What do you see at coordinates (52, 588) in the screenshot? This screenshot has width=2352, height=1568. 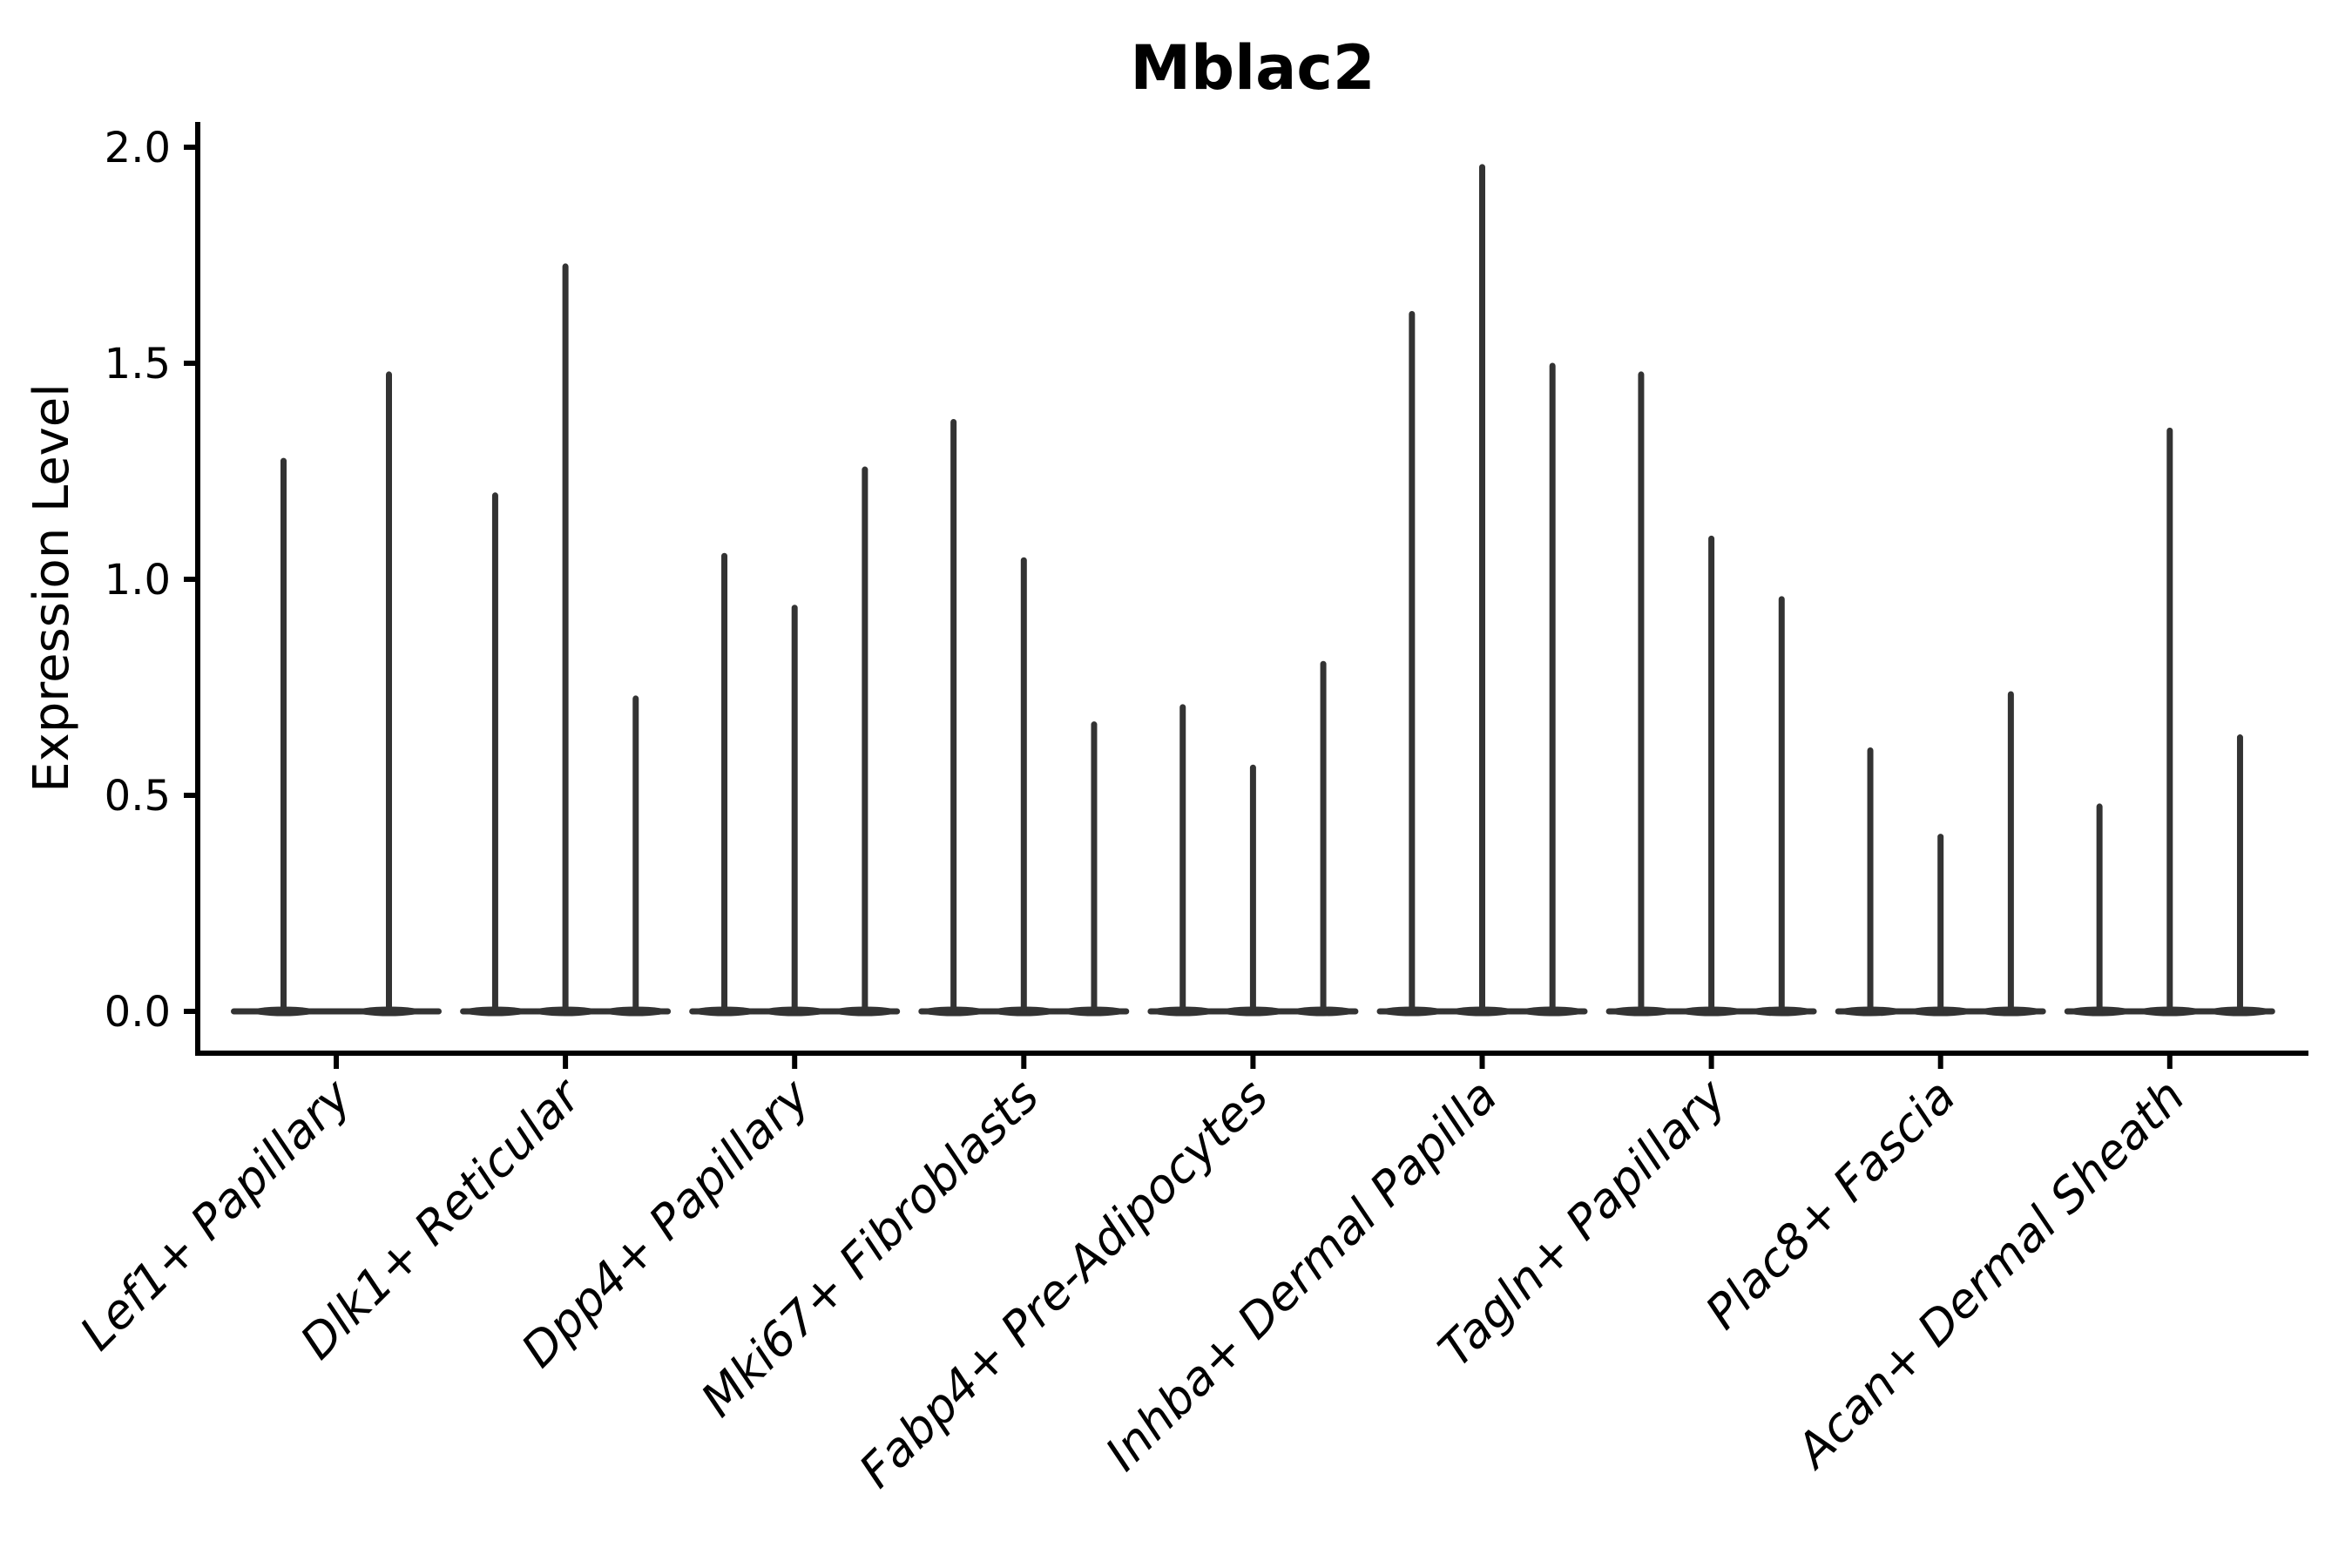 I see `y-axis-label: Expression Level` at bounding box center [52, 588].